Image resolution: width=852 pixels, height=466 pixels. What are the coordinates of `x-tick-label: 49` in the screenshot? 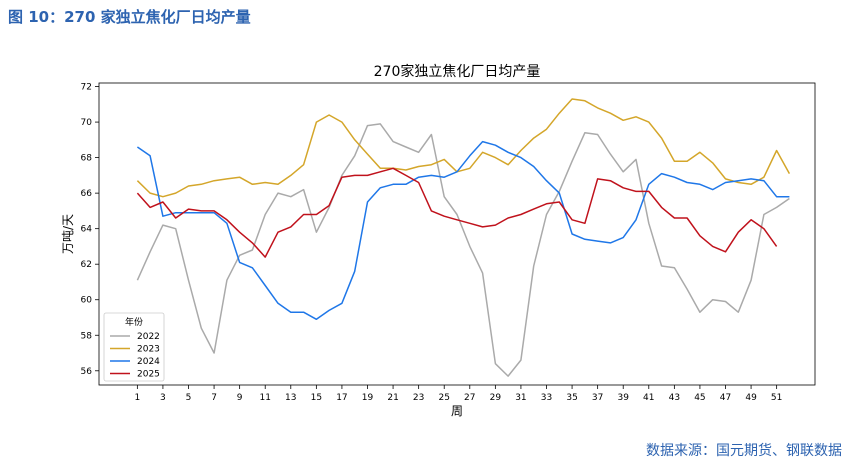 It's located at (751, 398).